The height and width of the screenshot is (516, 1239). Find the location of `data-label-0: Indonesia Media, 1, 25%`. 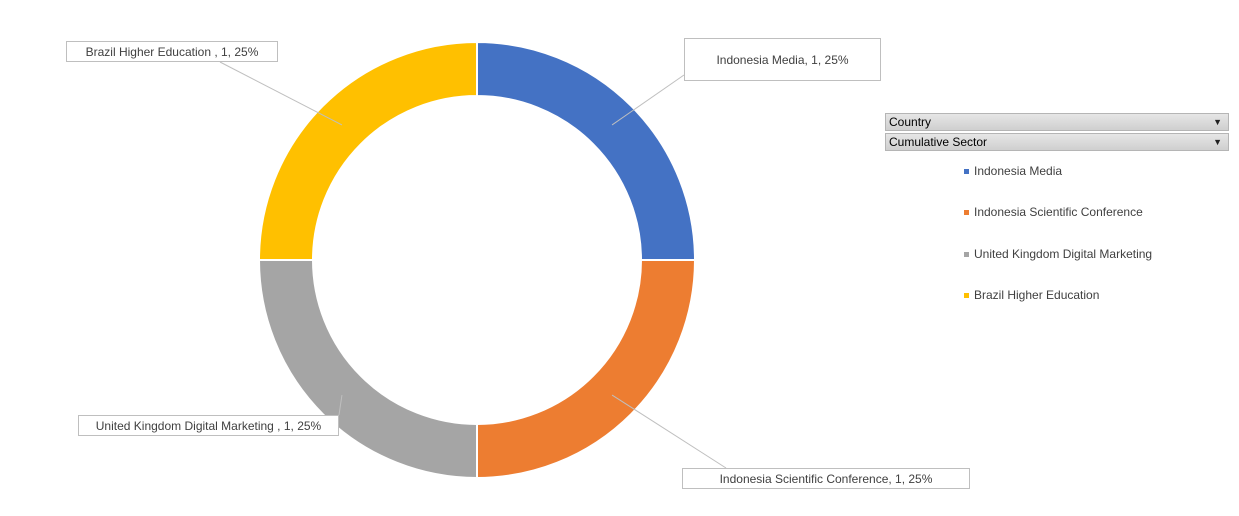

data-label-0: Indonesia Media, 1, 25% is located at coordinates (782, 59).